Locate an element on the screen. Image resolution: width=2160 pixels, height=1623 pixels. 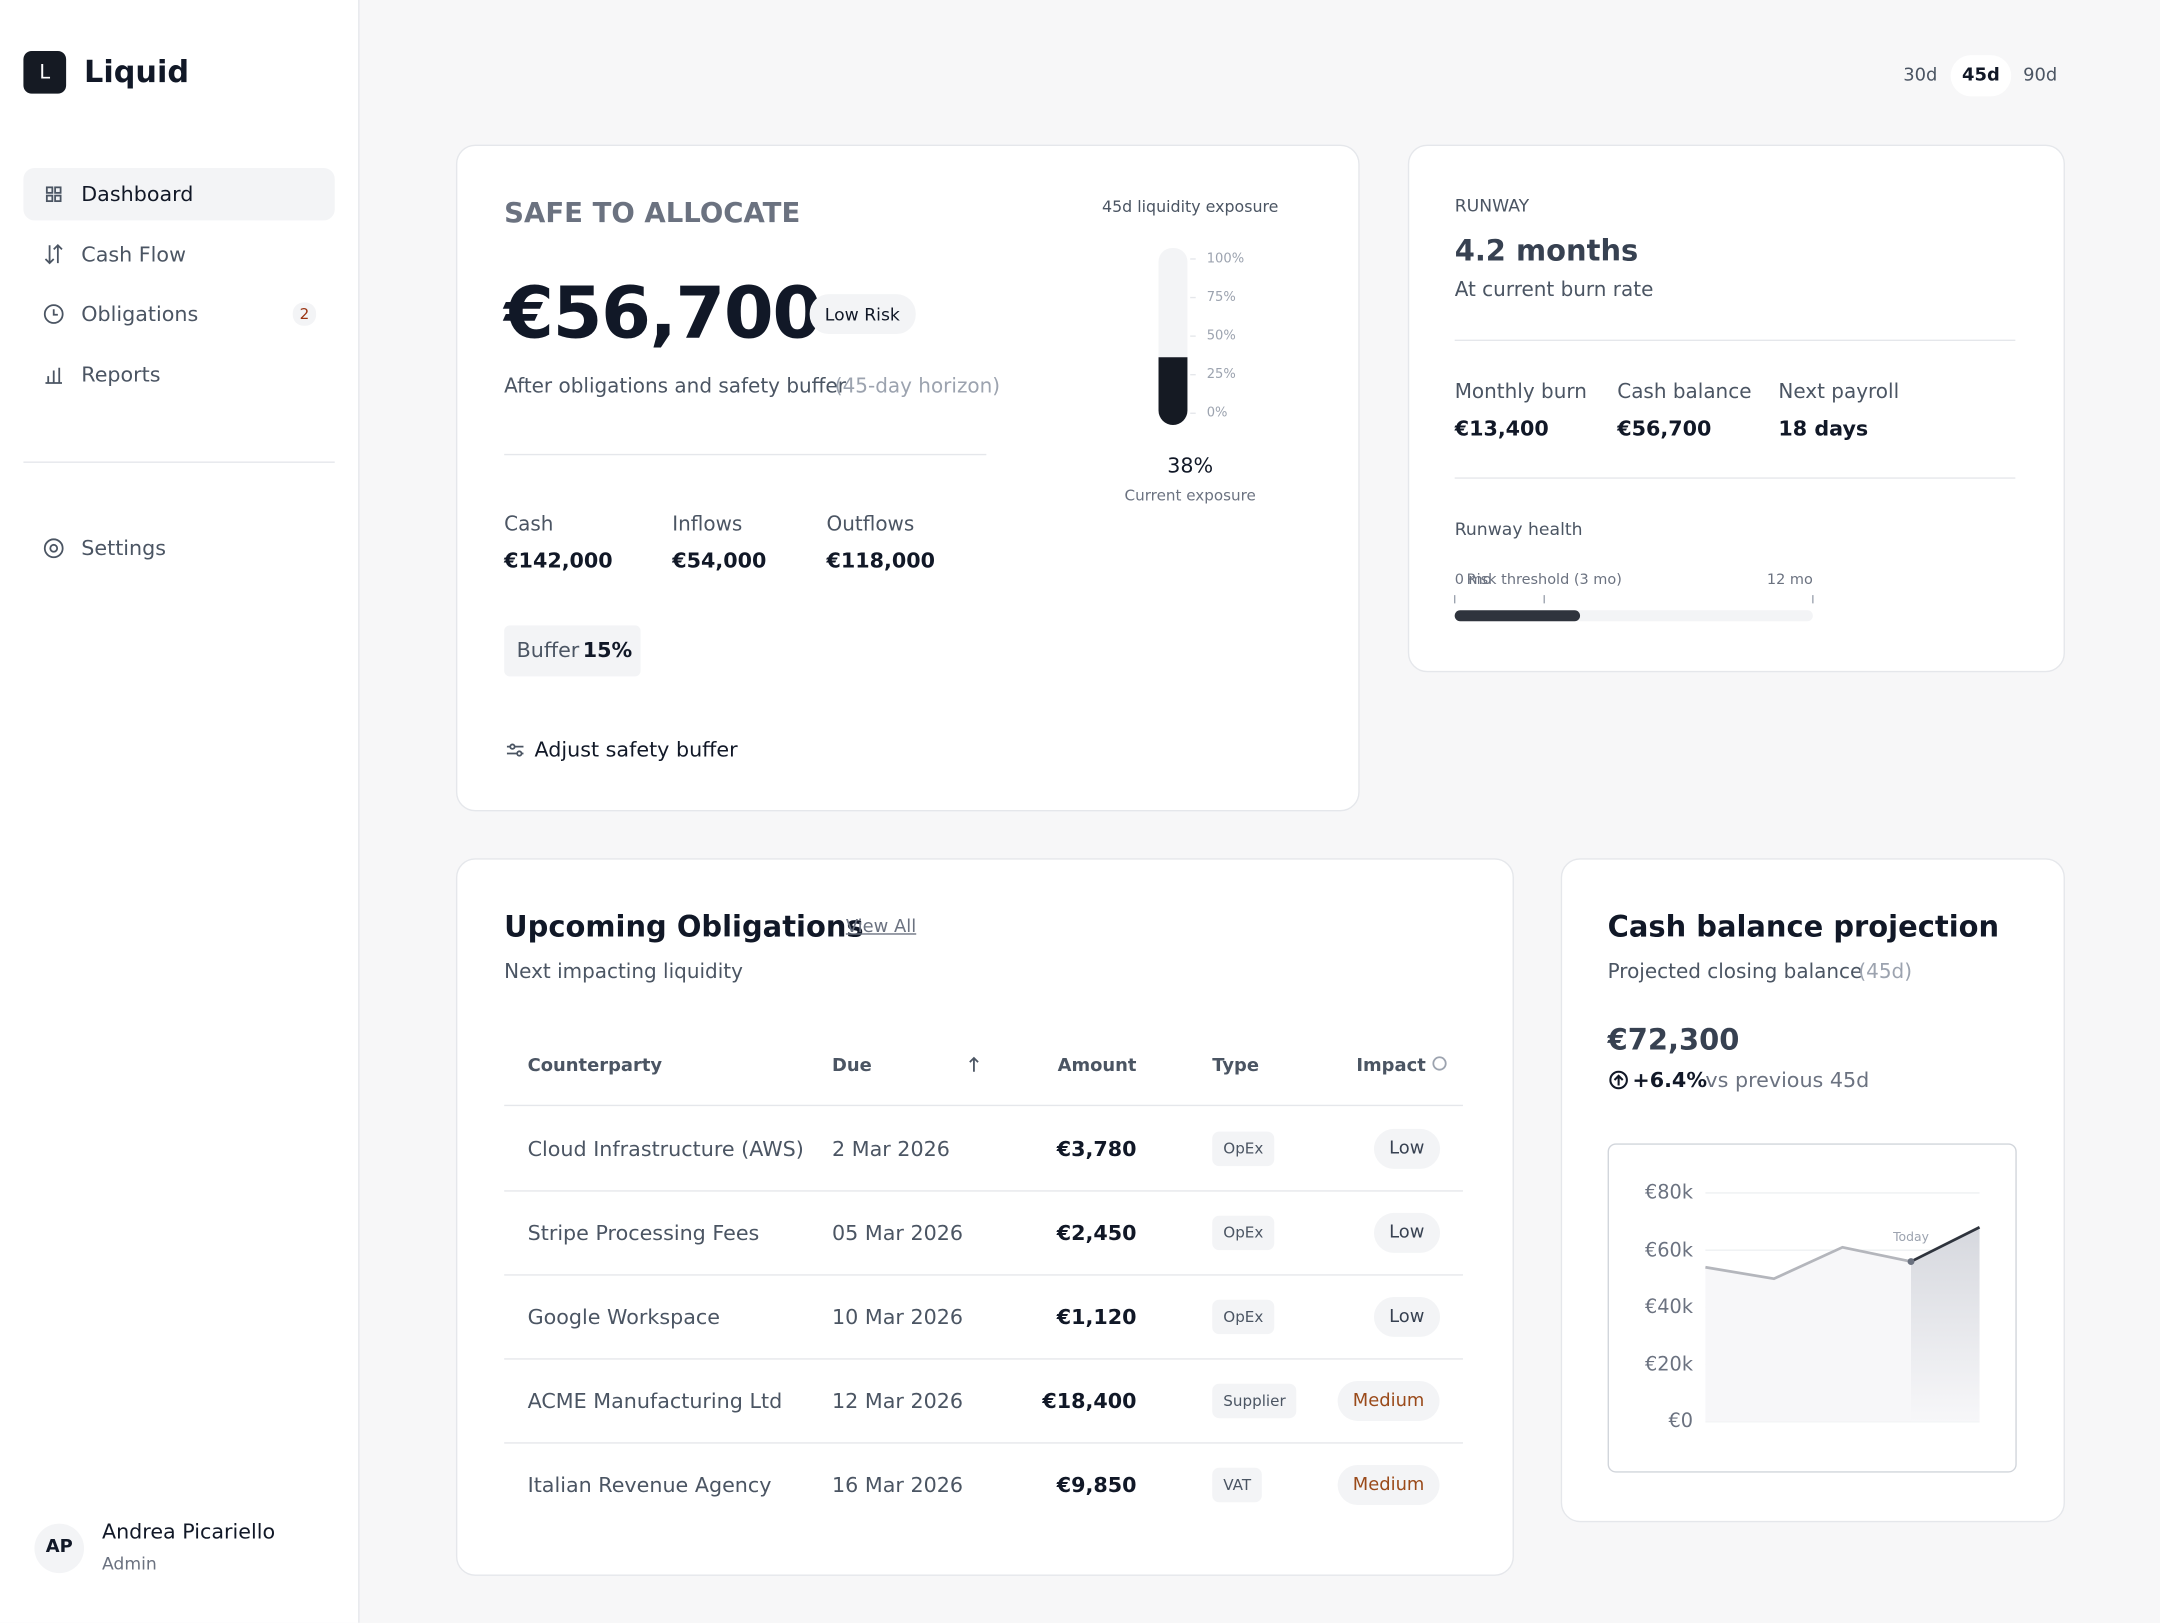
range-active is located at coordinates (1981, 76).